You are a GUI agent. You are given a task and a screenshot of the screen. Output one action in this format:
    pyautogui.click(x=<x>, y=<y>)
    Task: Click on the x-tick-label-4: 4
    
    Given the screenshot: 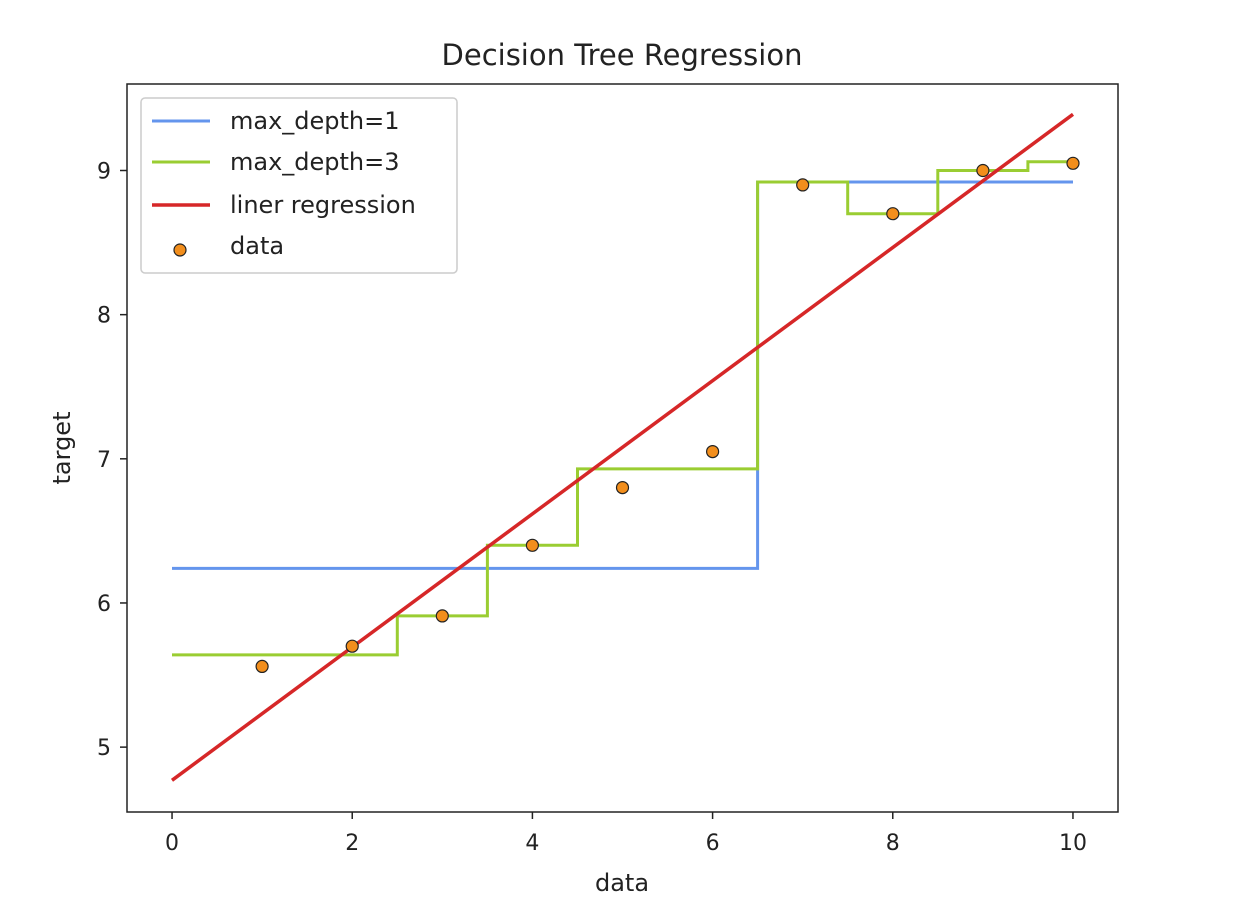 What is the action you would take?
    pyautogui.click(x=532, y=843)
    